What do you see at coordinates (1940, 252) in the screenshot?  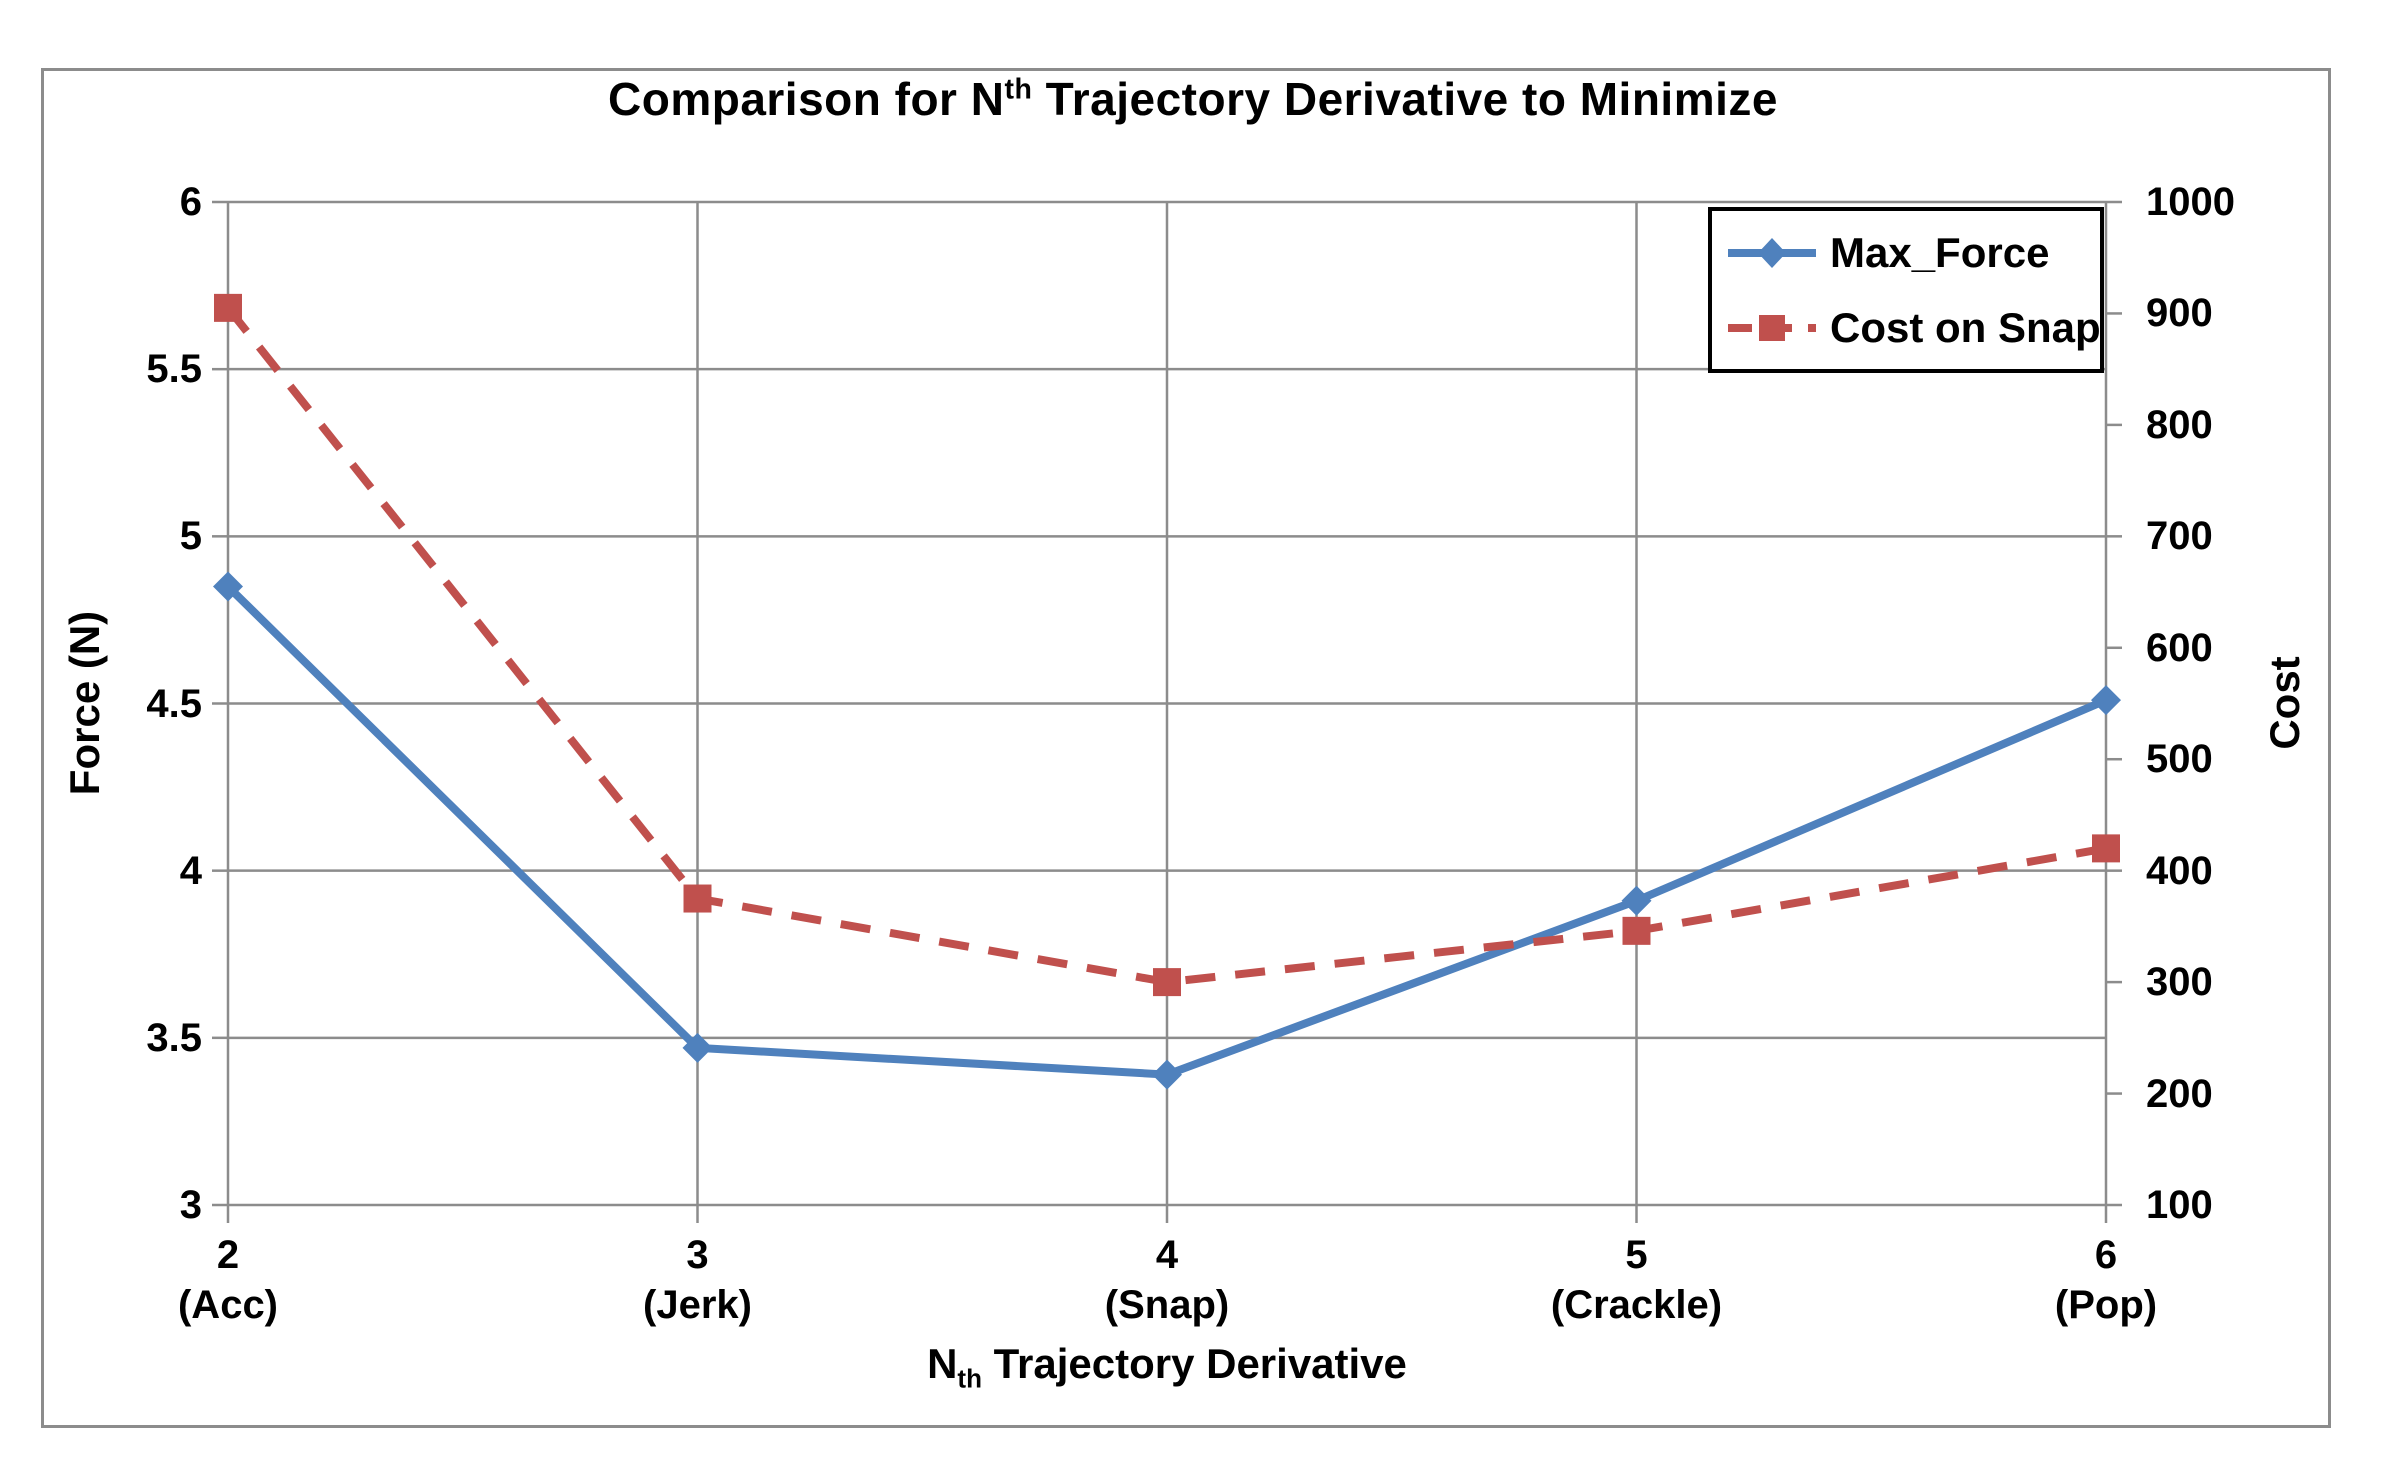 I see `legend-label-max-force: Max_Force` at bounding box center [1940, 252].